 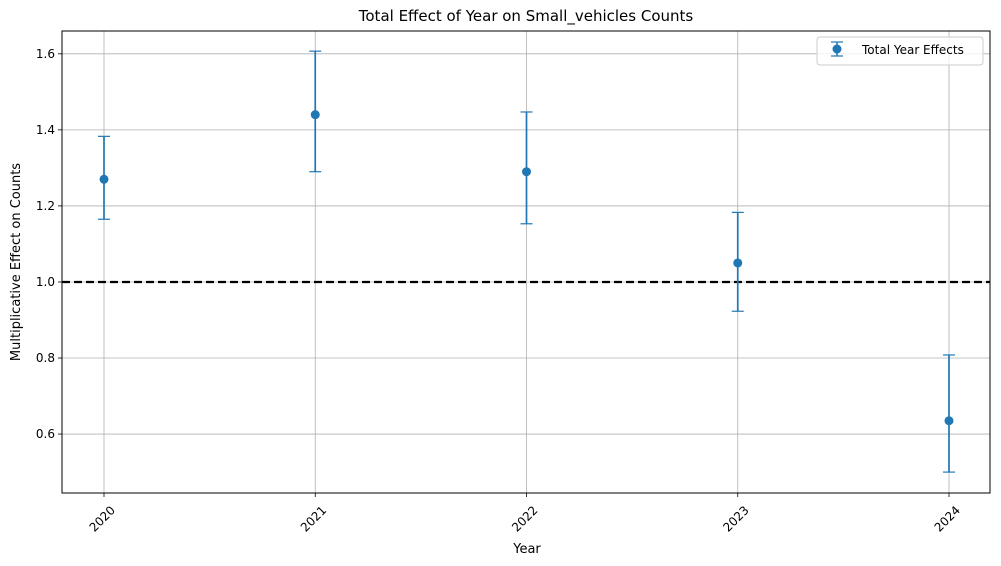 I want to click on y-axis: 0.6 0.8 1.0 1.2 1.4 1.6, so click(x=49, y=244).